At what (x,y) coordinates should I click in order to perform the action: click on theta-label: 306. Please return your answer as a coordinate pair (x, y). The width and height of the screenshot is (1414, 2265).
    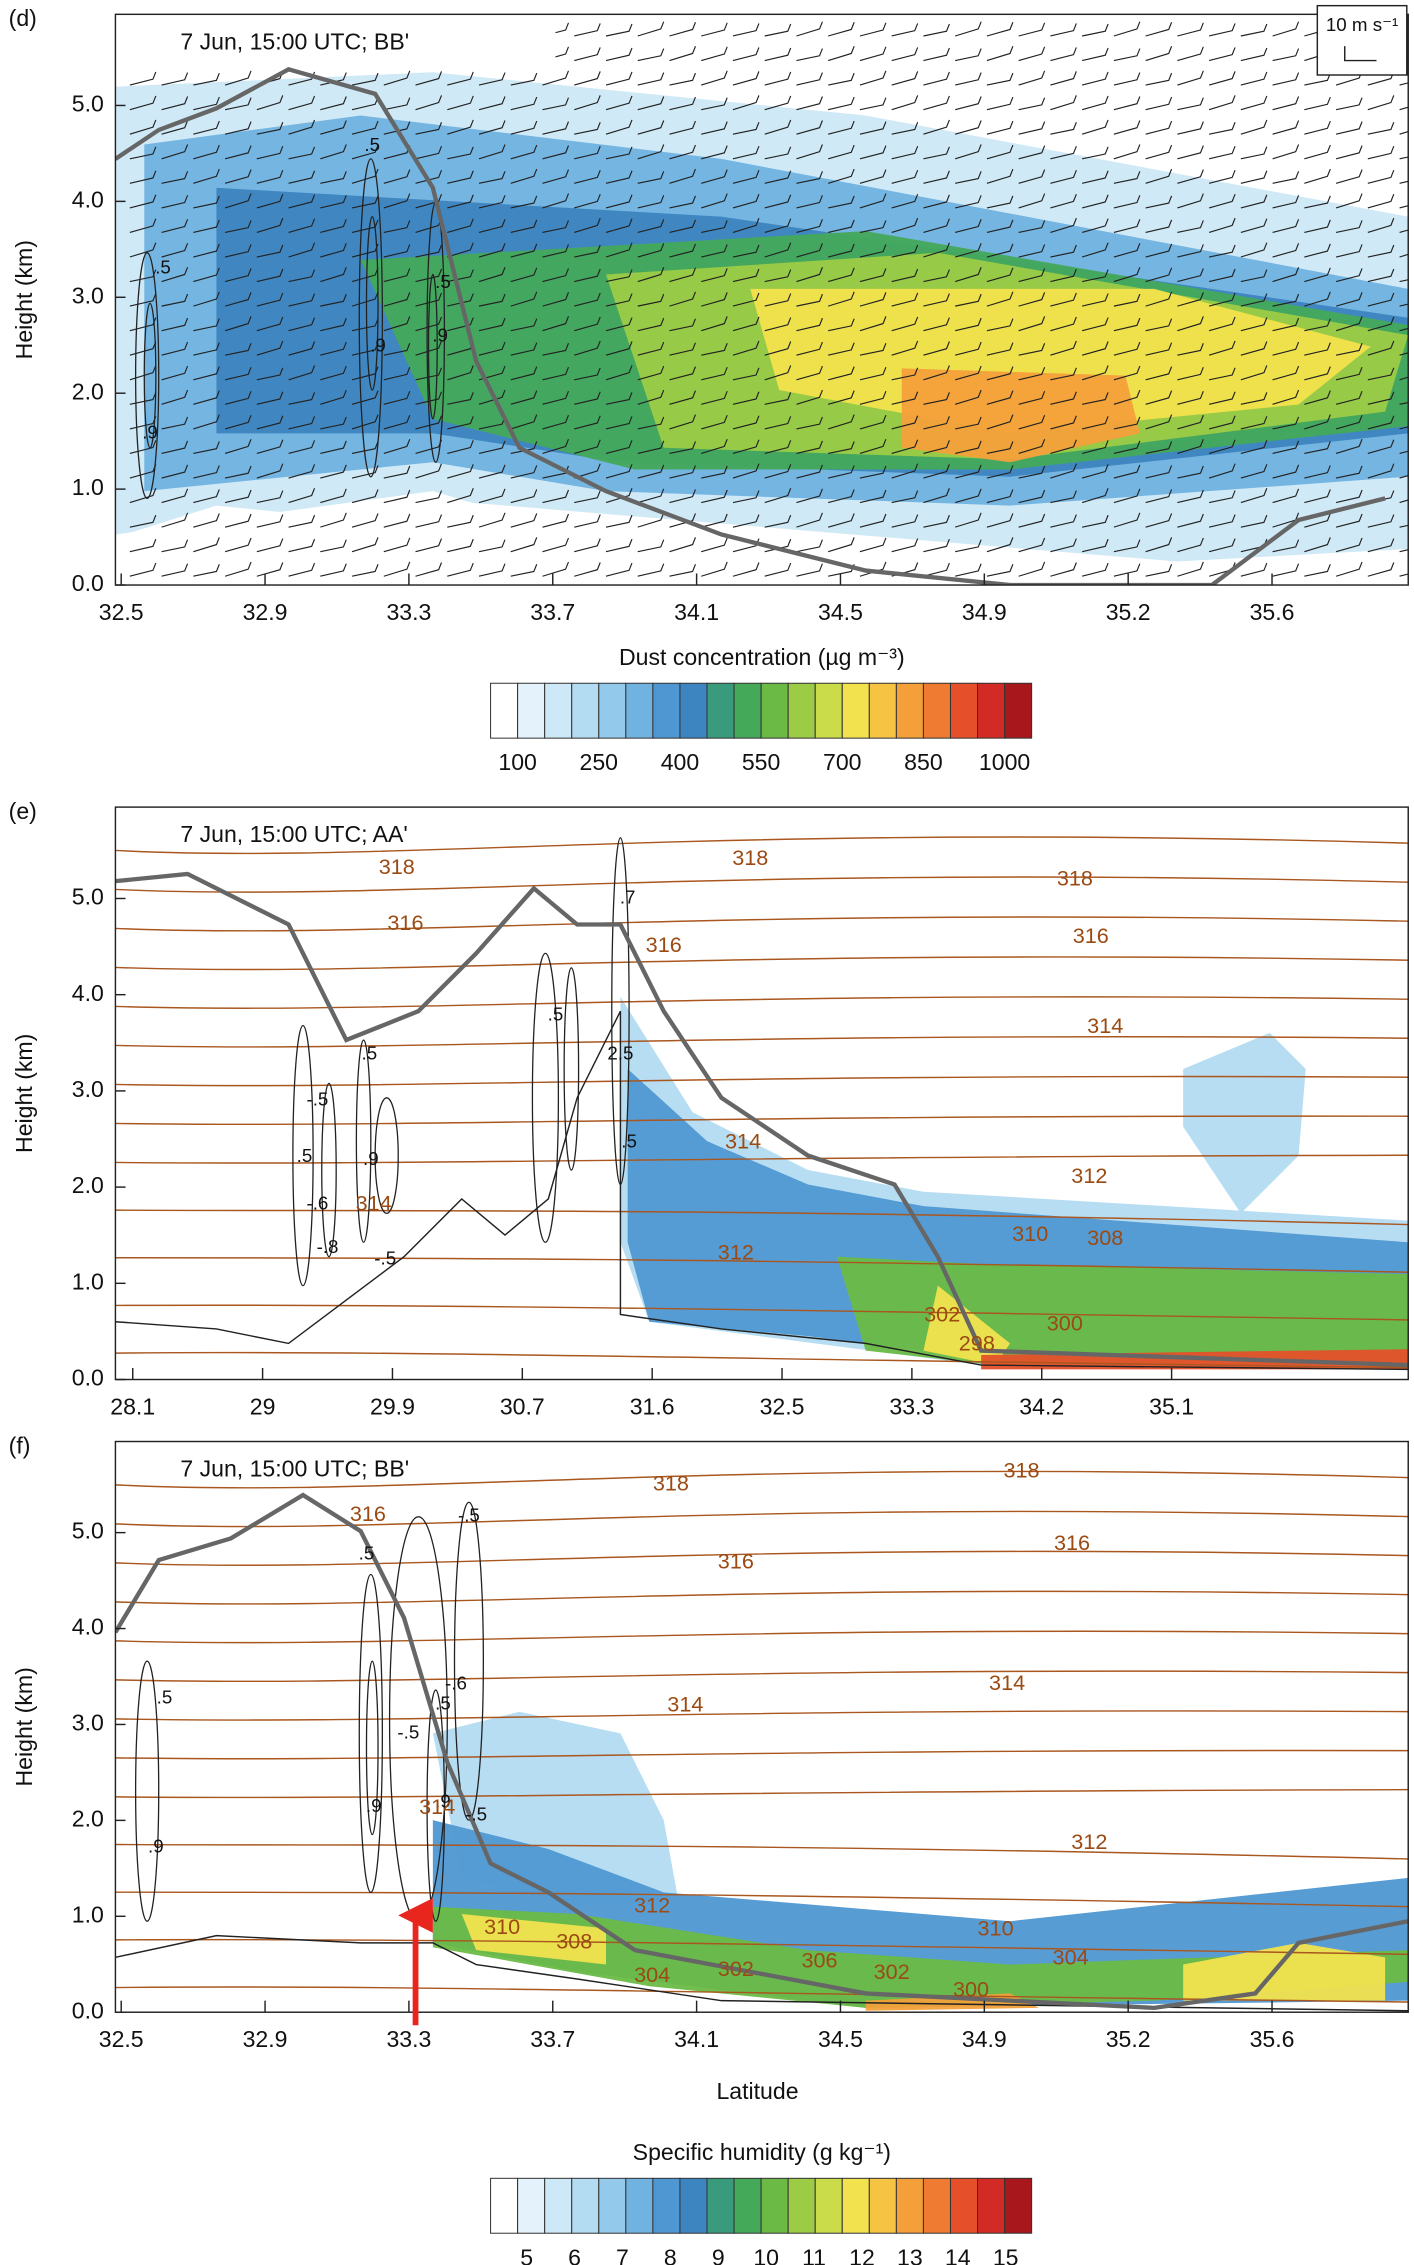
    Looking at the image, I should click on (819, 1959).